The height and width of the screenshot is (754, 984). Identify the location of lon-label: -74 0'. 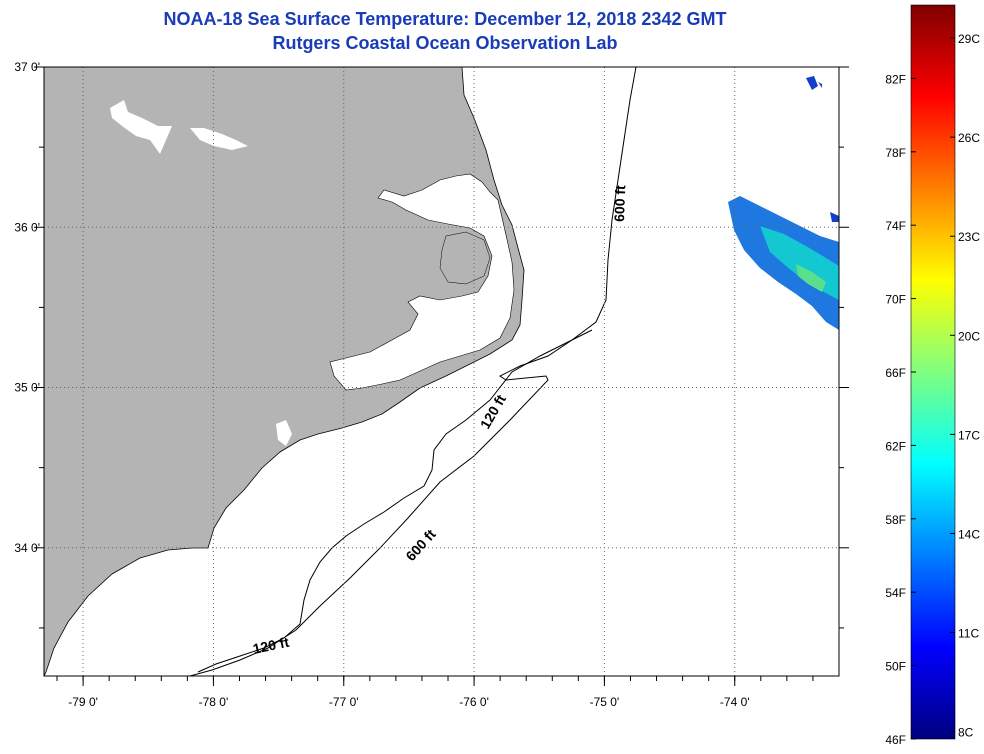
(735, 702).